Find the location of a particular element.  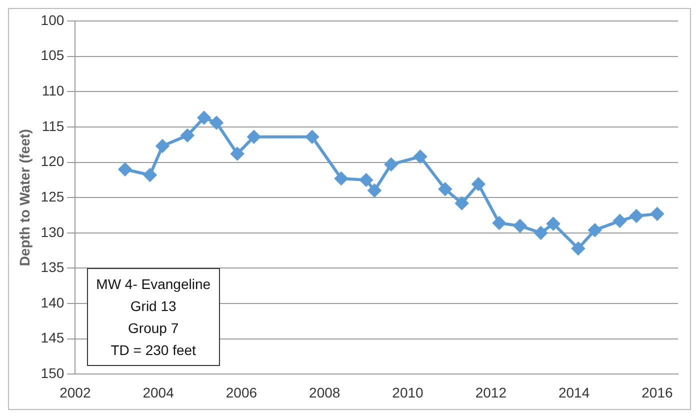

annotation: MW 4- Evangeline is located at coordinates (153, 284).